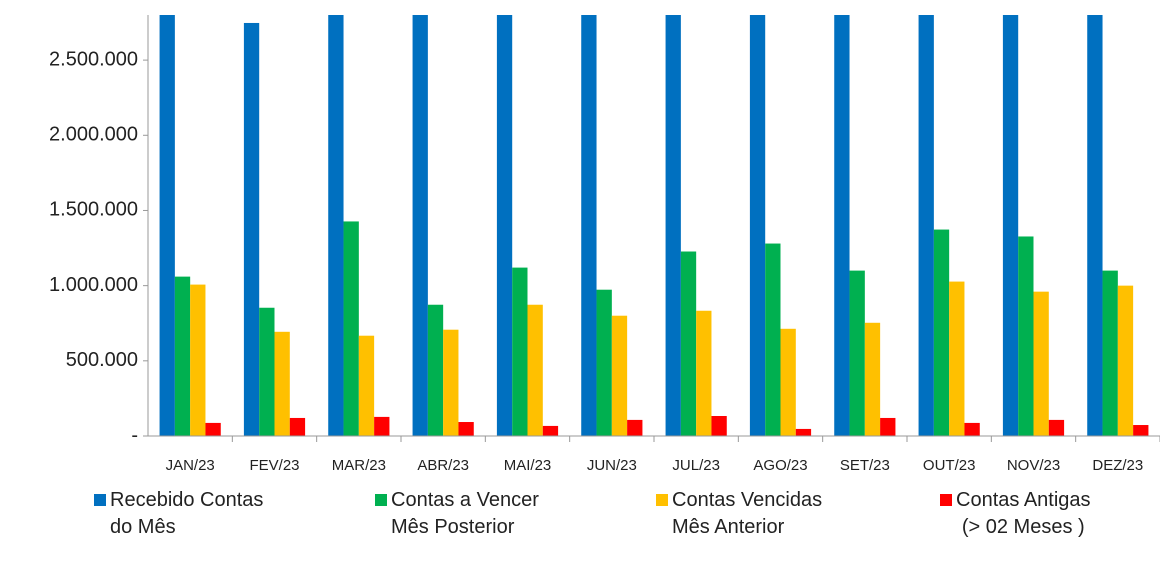 This screenshot has height=571, width=1160. Describe the element at coordinates (949, 465) in the screenshot. I see `x-tick-label: OUT/23` at that location.